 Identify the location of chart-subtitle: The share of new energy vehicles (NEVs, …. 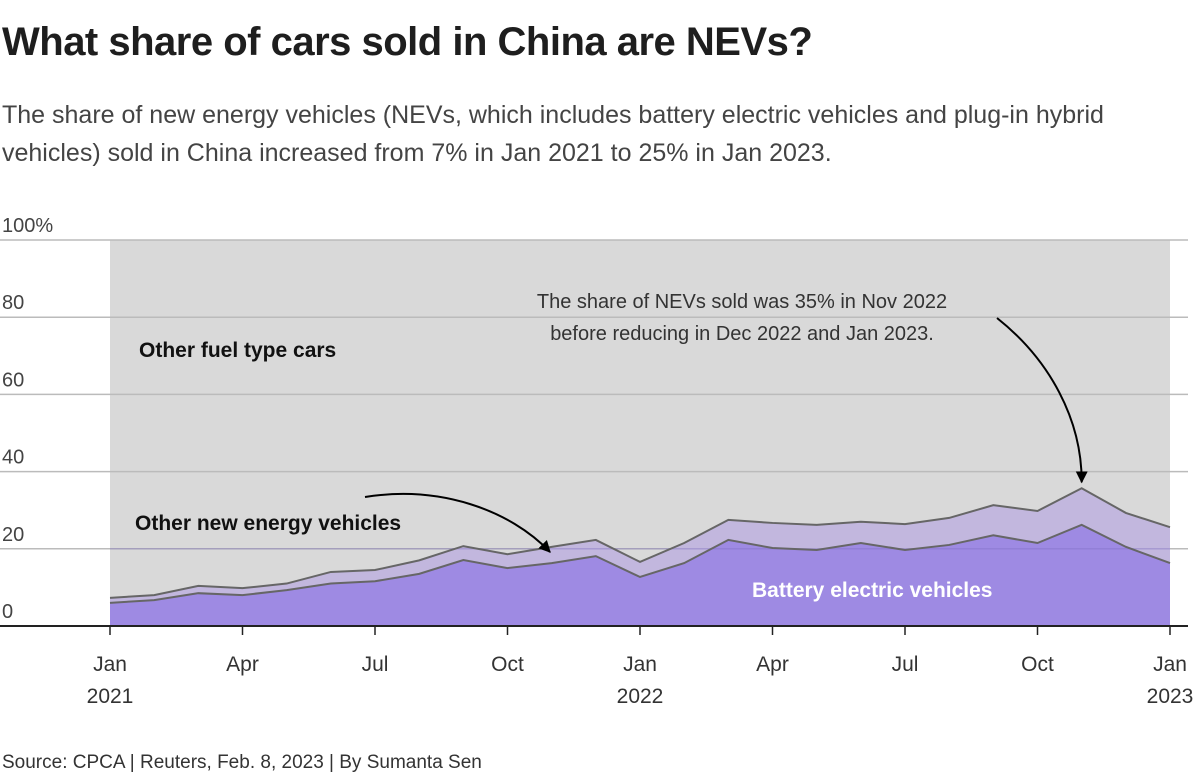
(553, 134).